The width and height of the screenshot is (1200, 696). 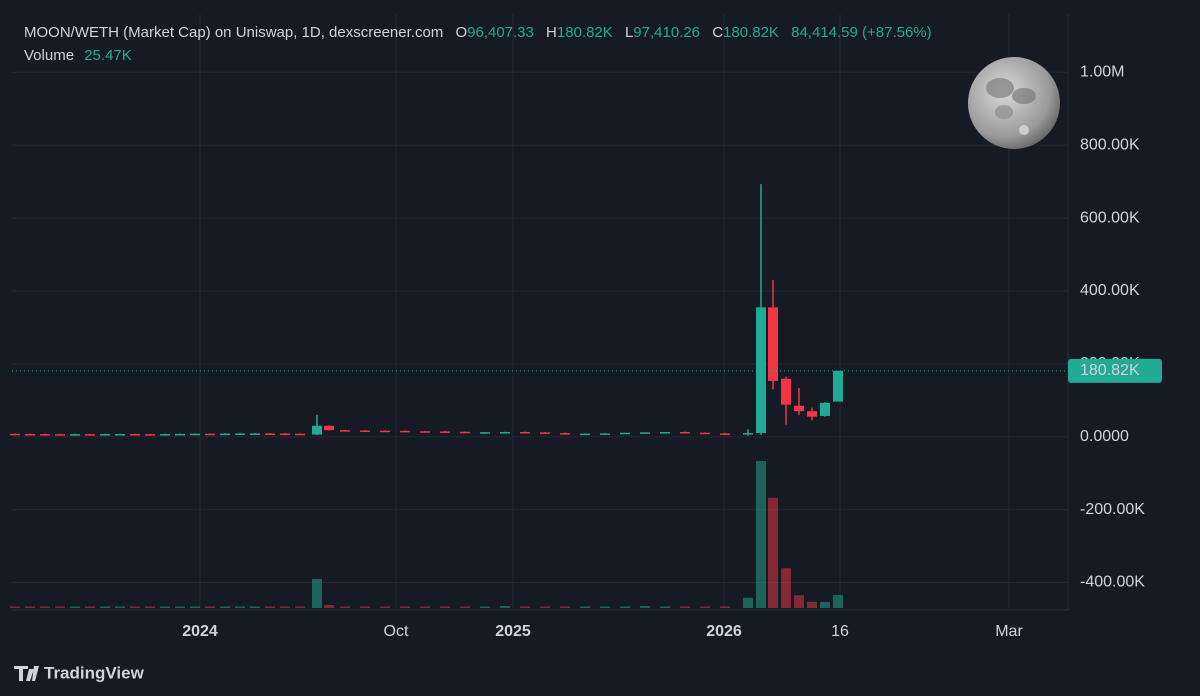 I want to click on y-tick-label: -200.00K, so click(x=1112, y=509).